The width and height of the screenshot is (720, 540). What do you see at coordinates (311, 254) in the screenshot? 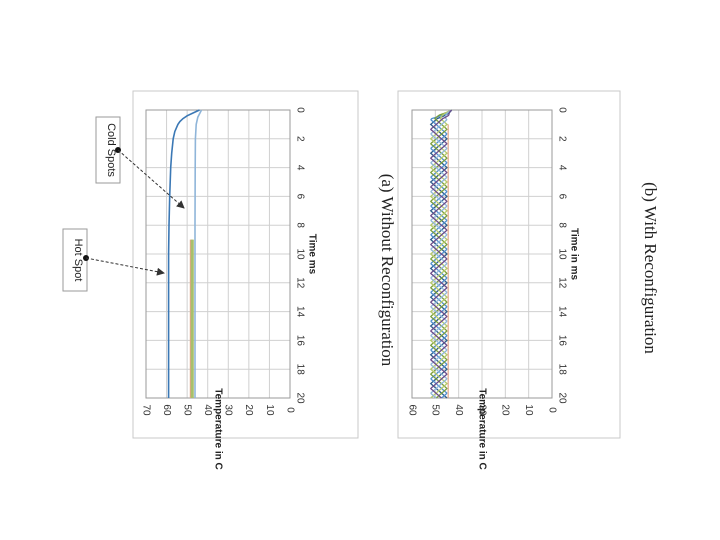
I see `x-axis-title: Time ms` at bounding box center [311, 254].